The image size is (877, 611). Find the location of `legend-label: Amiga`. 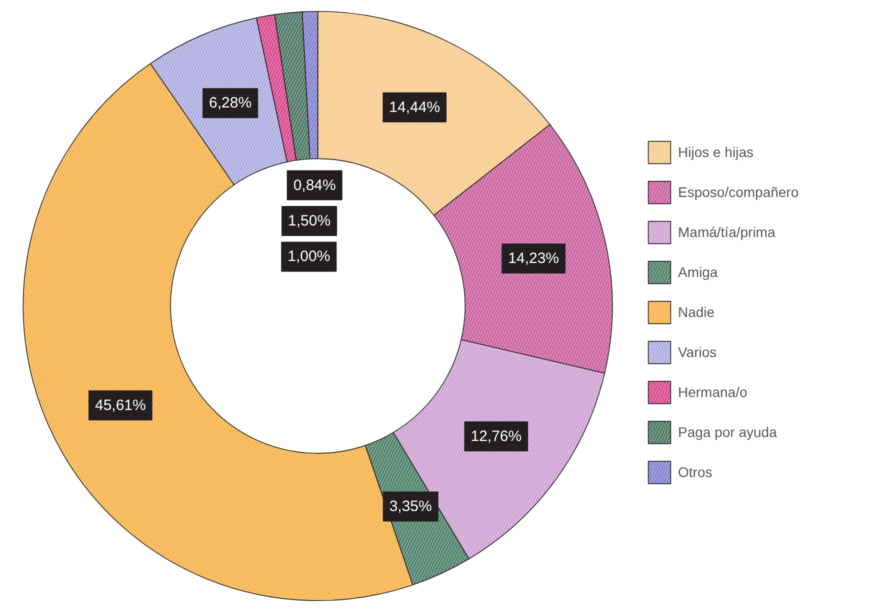

legend-label: Amiga is located at coordinates (698, 272).